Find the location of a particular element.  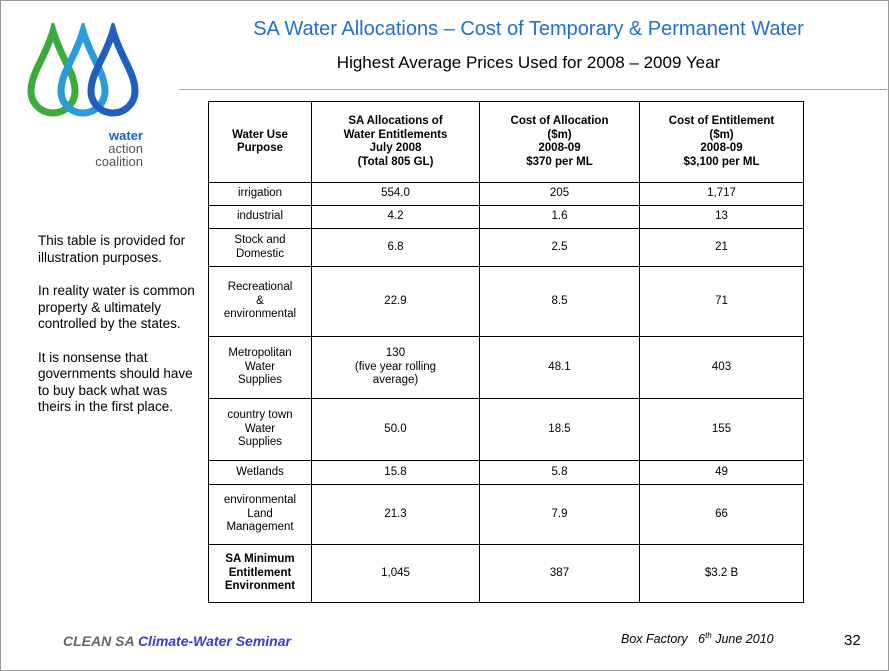

cell: 50.0 is located at coordinates (395, 429).